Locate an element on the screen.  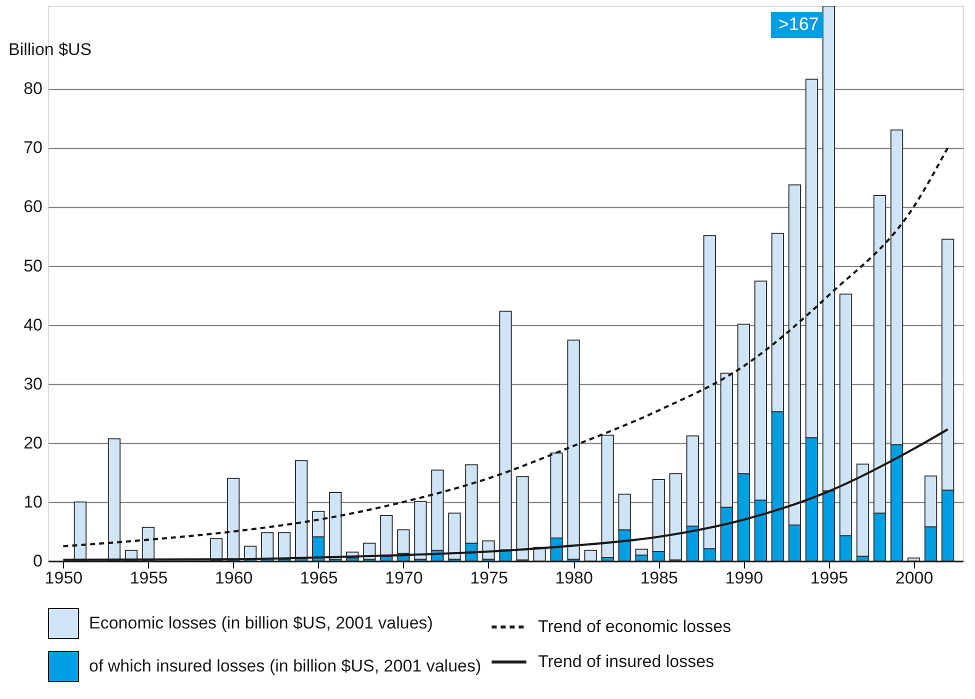
y-tick-label: 40 is located at coordinates (33, 324).